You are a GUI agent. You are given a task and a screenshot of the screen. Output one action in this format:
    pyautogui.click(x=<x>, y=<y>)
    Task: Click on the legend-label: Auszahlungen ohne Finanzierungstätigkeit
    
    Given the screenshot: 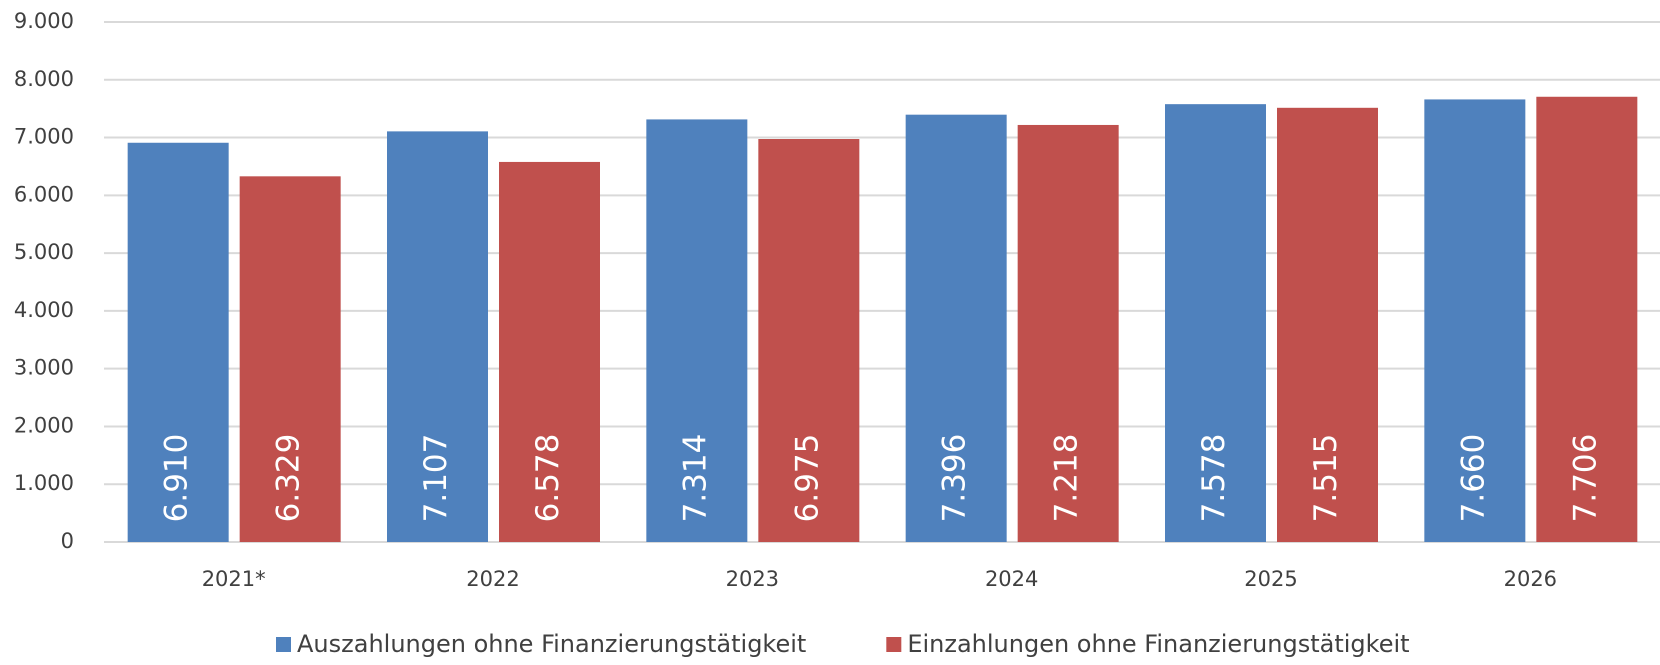 What is the action you would take?
    pyautogui.click(x=551, y=644)
    